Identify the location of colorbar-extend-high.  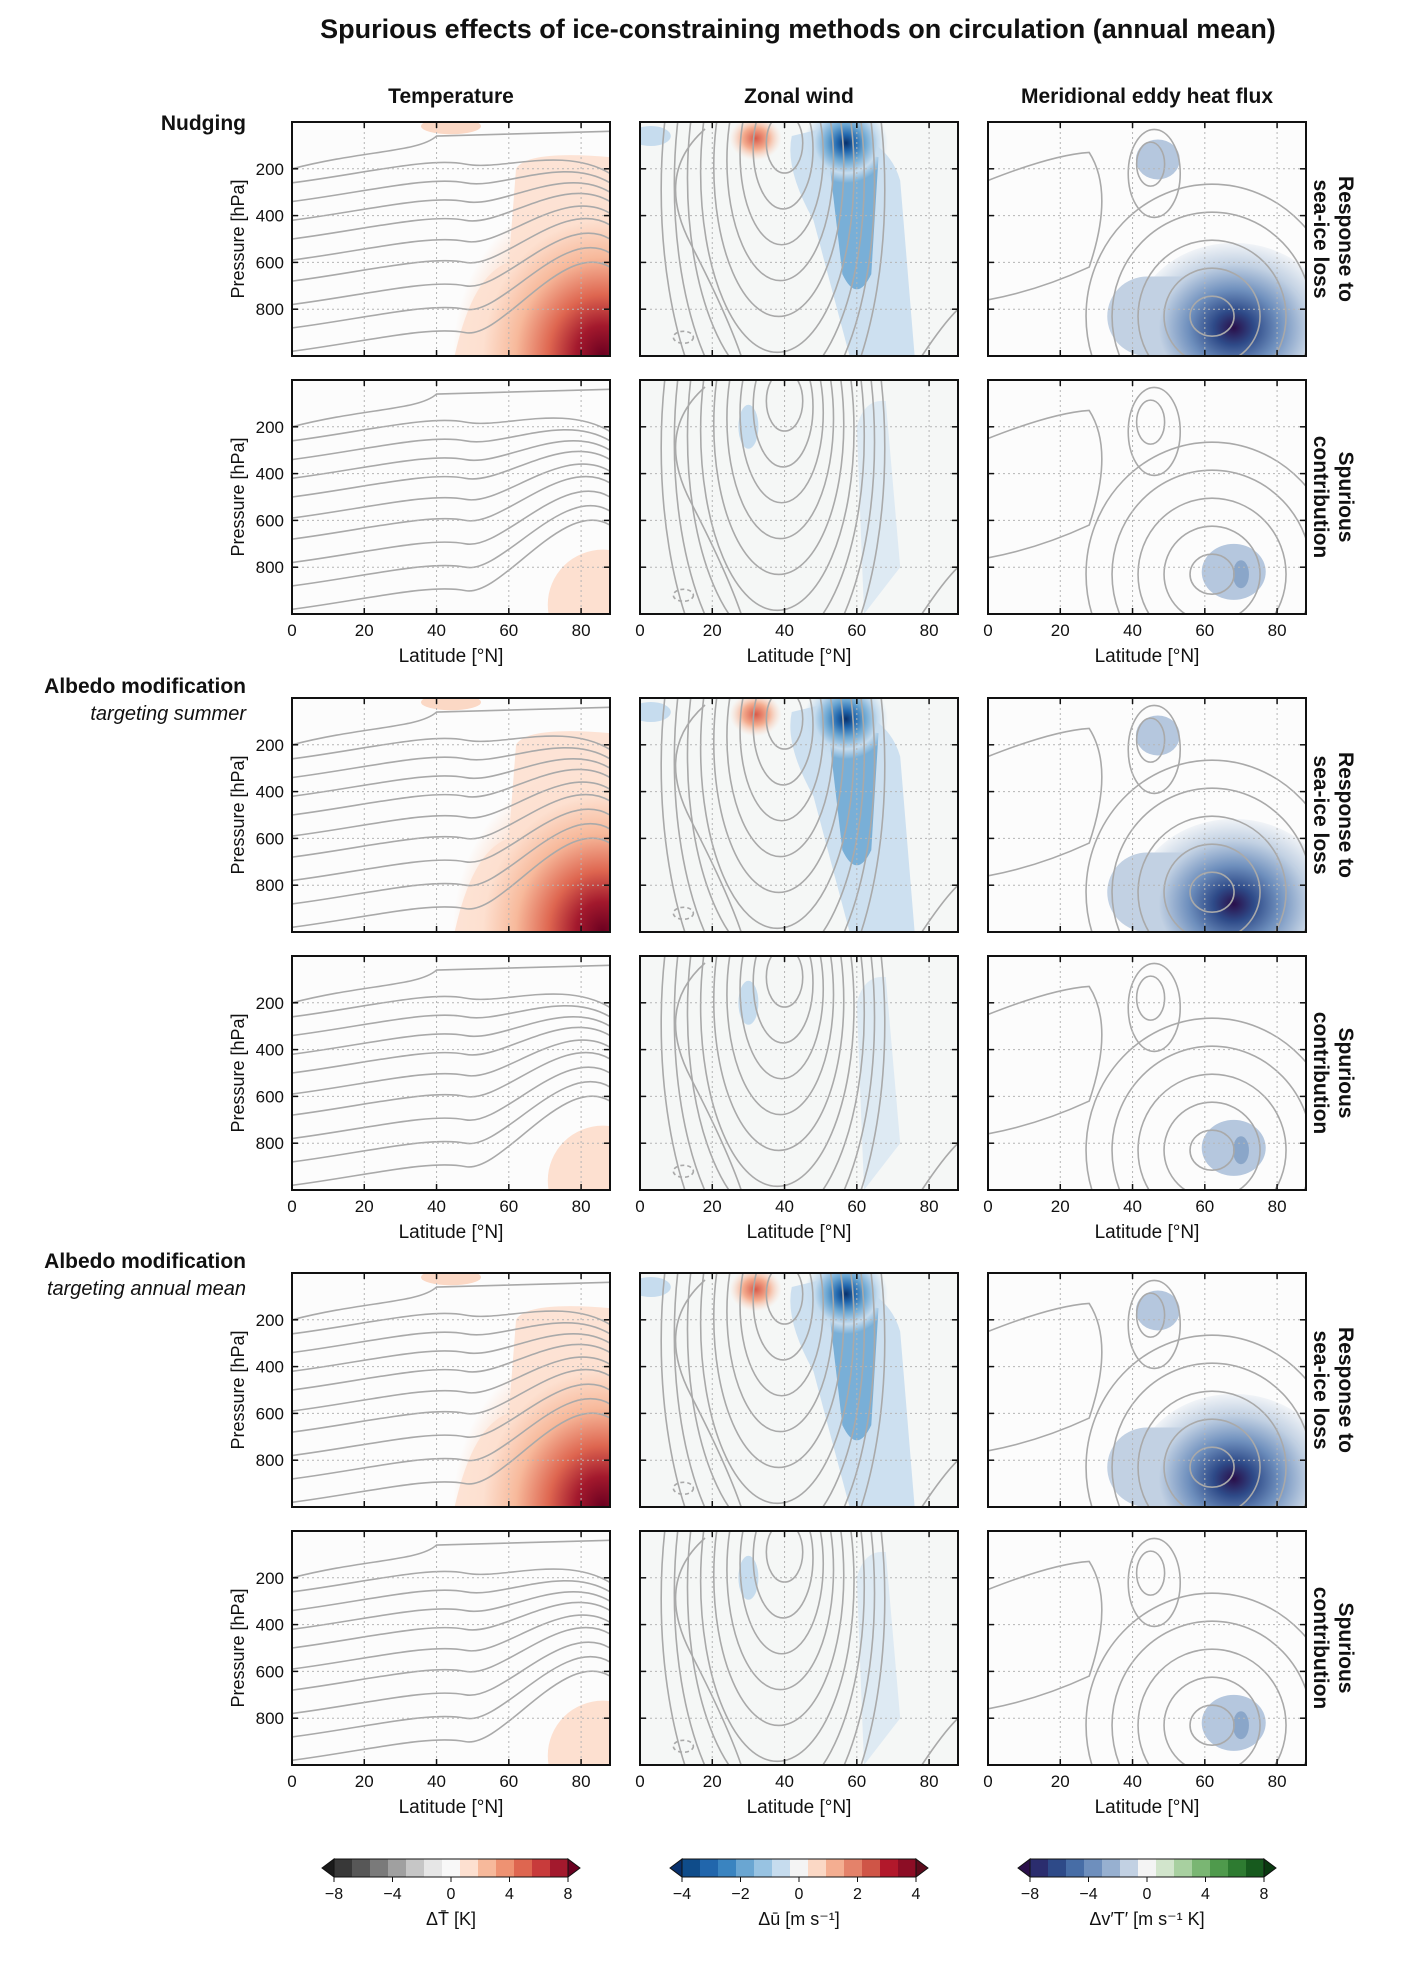
(922, 1868).